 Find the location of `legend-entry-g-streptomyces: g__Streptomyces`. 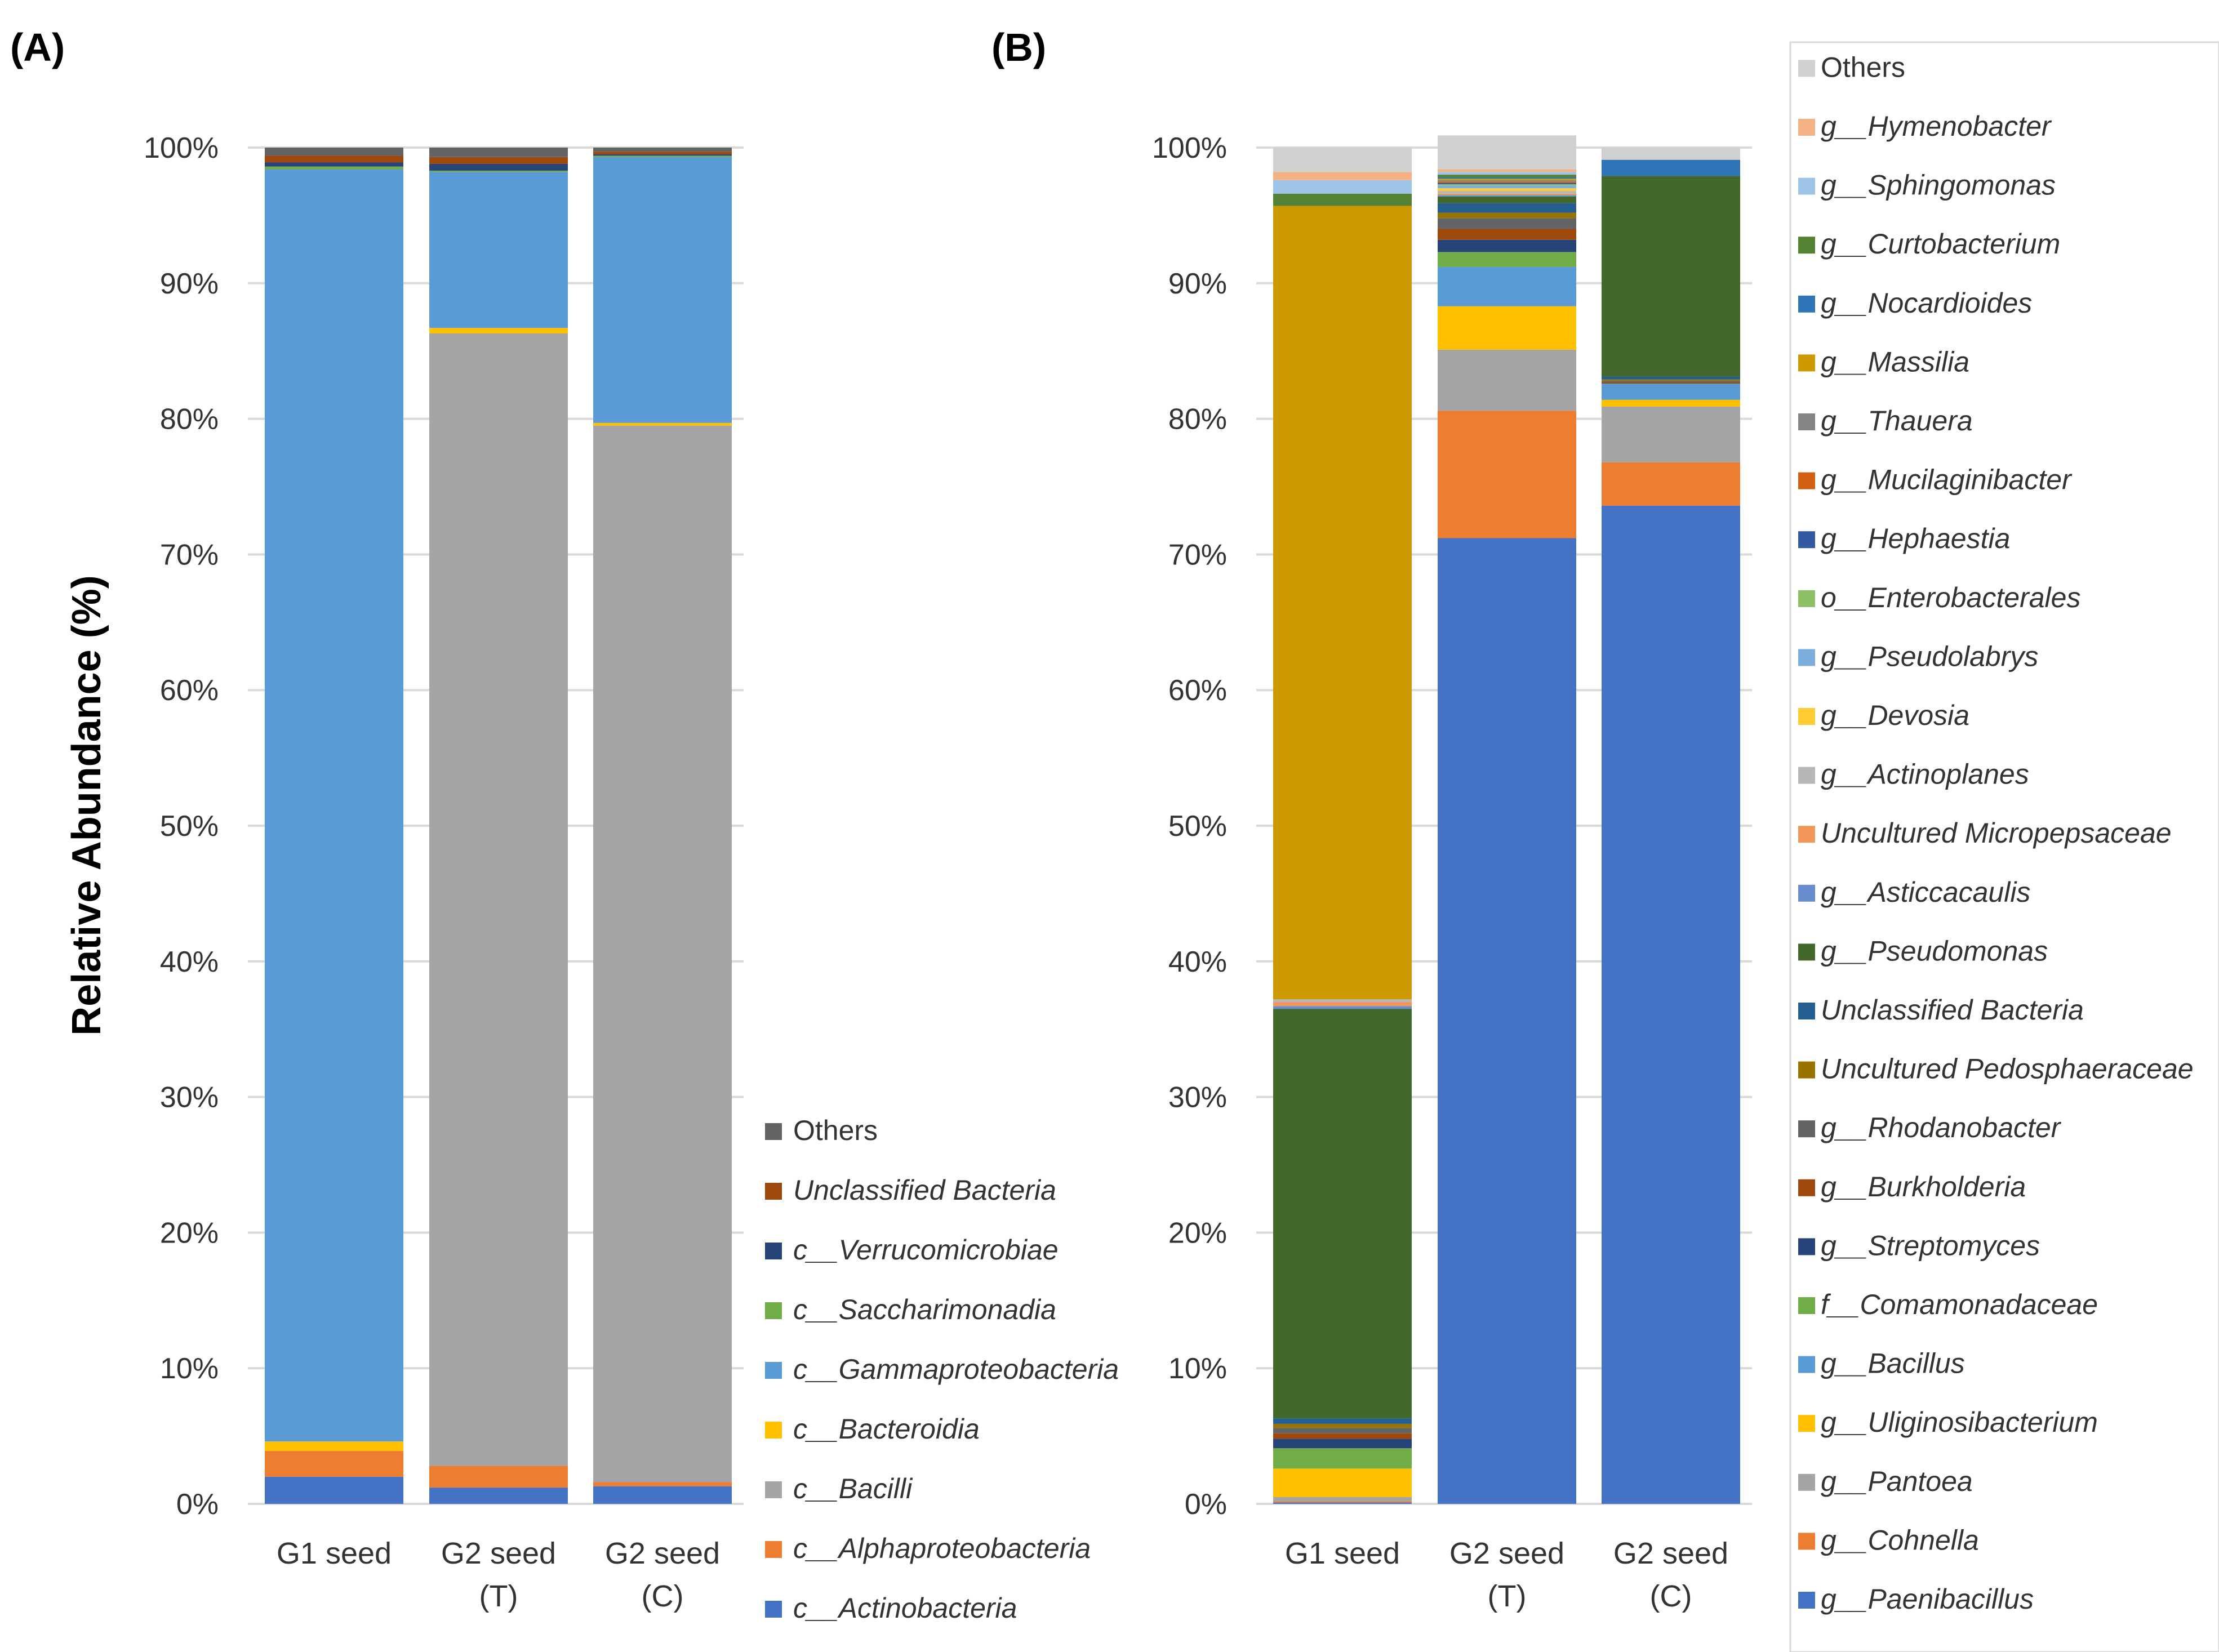

legend-entry-g-streptomyces: g__Streptomyces is located at coordinates (1930, 1245).